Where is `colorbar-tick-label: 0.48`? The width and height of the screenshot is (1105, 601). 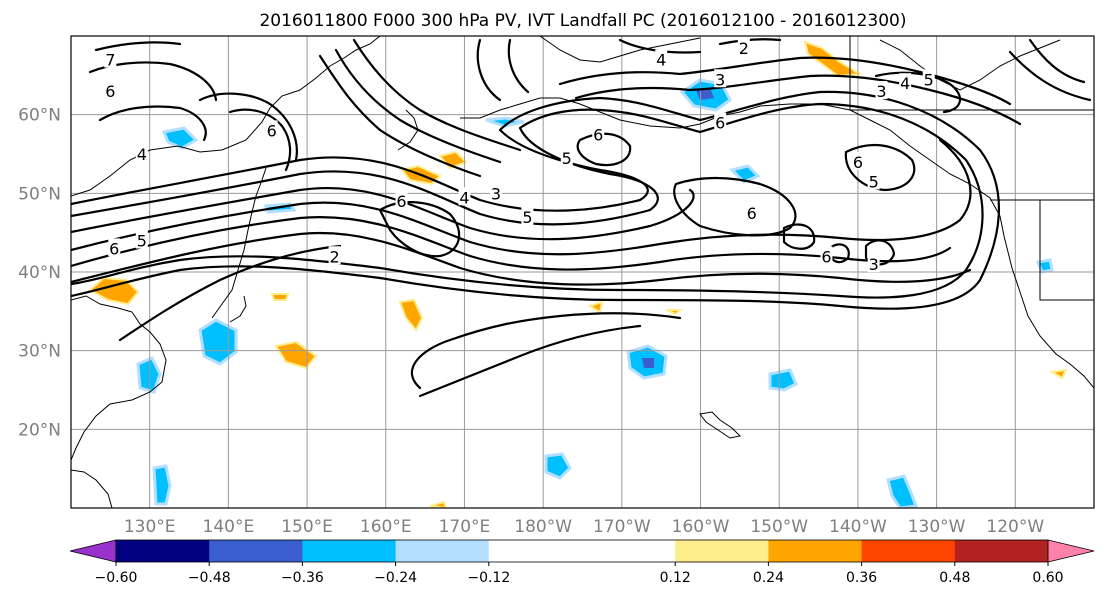 colorbar-tick-label: 0.48 is located at coordinates (954, 578).